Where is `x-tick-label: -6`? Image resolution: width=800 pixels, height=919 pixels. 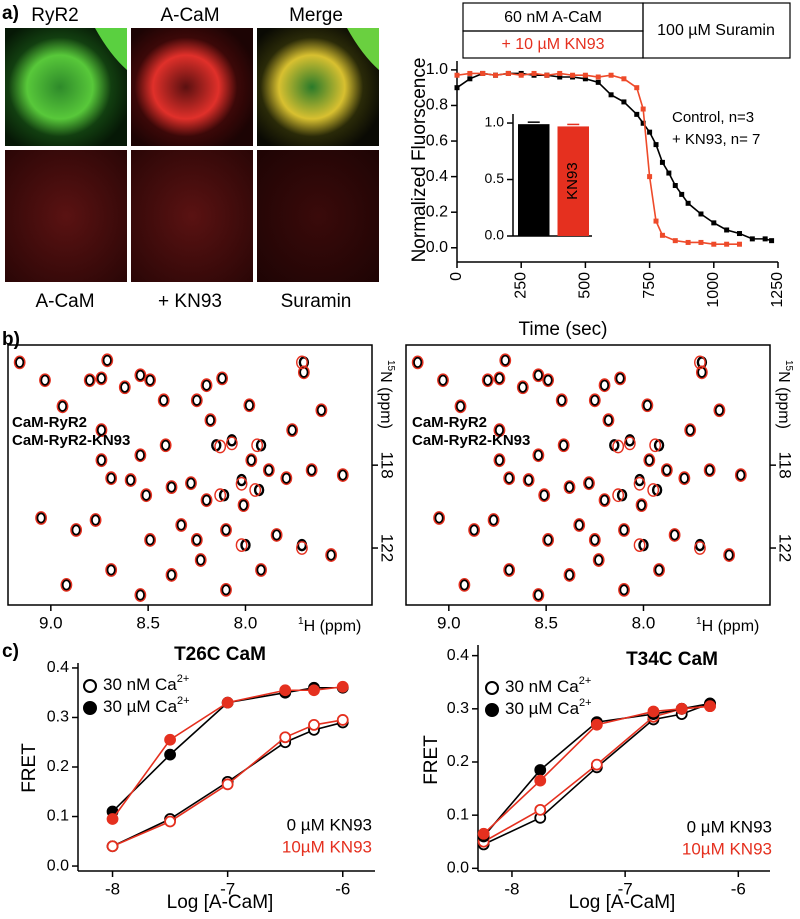 x-tick-label: -6 is located at coordinates (342, 888).